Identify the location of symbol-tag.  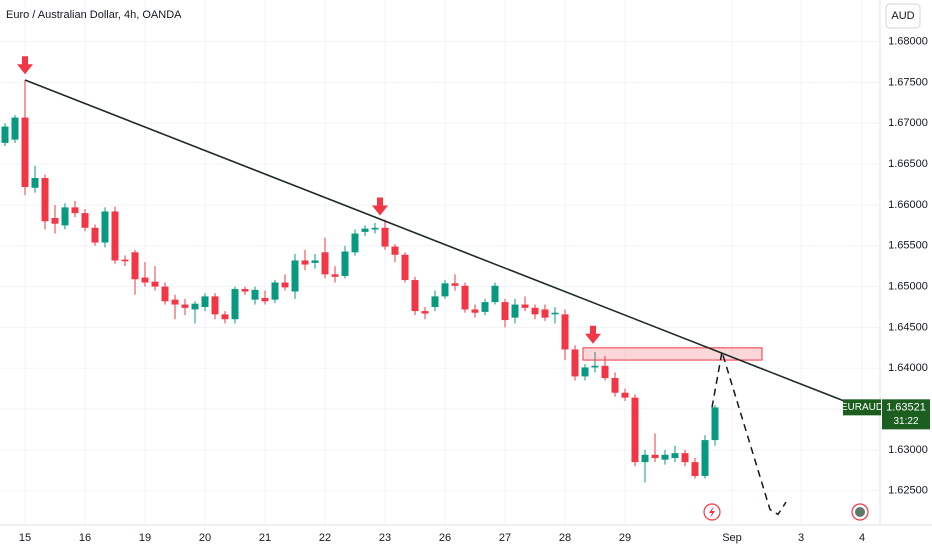
(862, 407).